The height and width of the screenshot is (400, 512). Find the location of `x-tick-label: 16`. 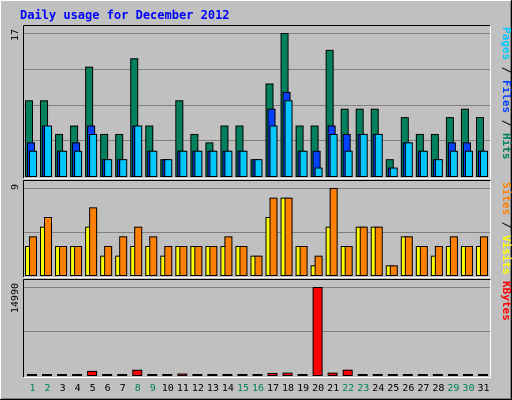

x-tick-label: 16 is located at coordinates (258, 388).